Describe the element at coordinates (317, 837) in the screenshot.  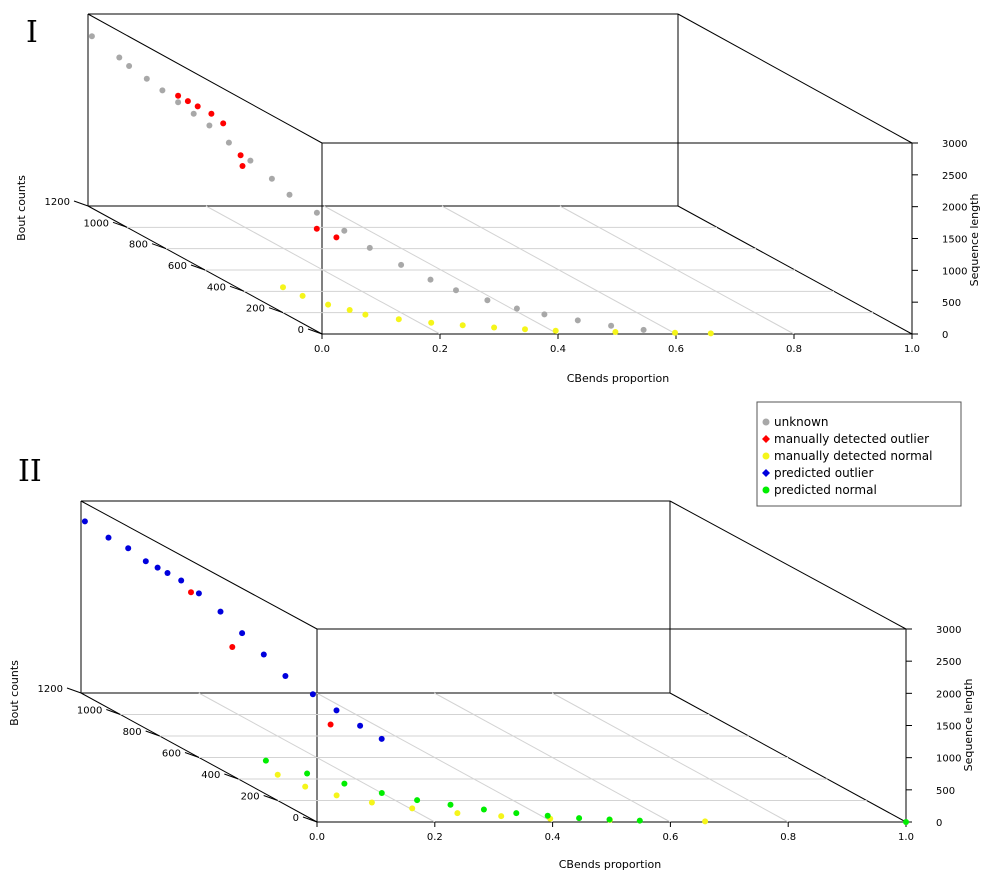
I see `x-tick-label: 0.0` at that location.